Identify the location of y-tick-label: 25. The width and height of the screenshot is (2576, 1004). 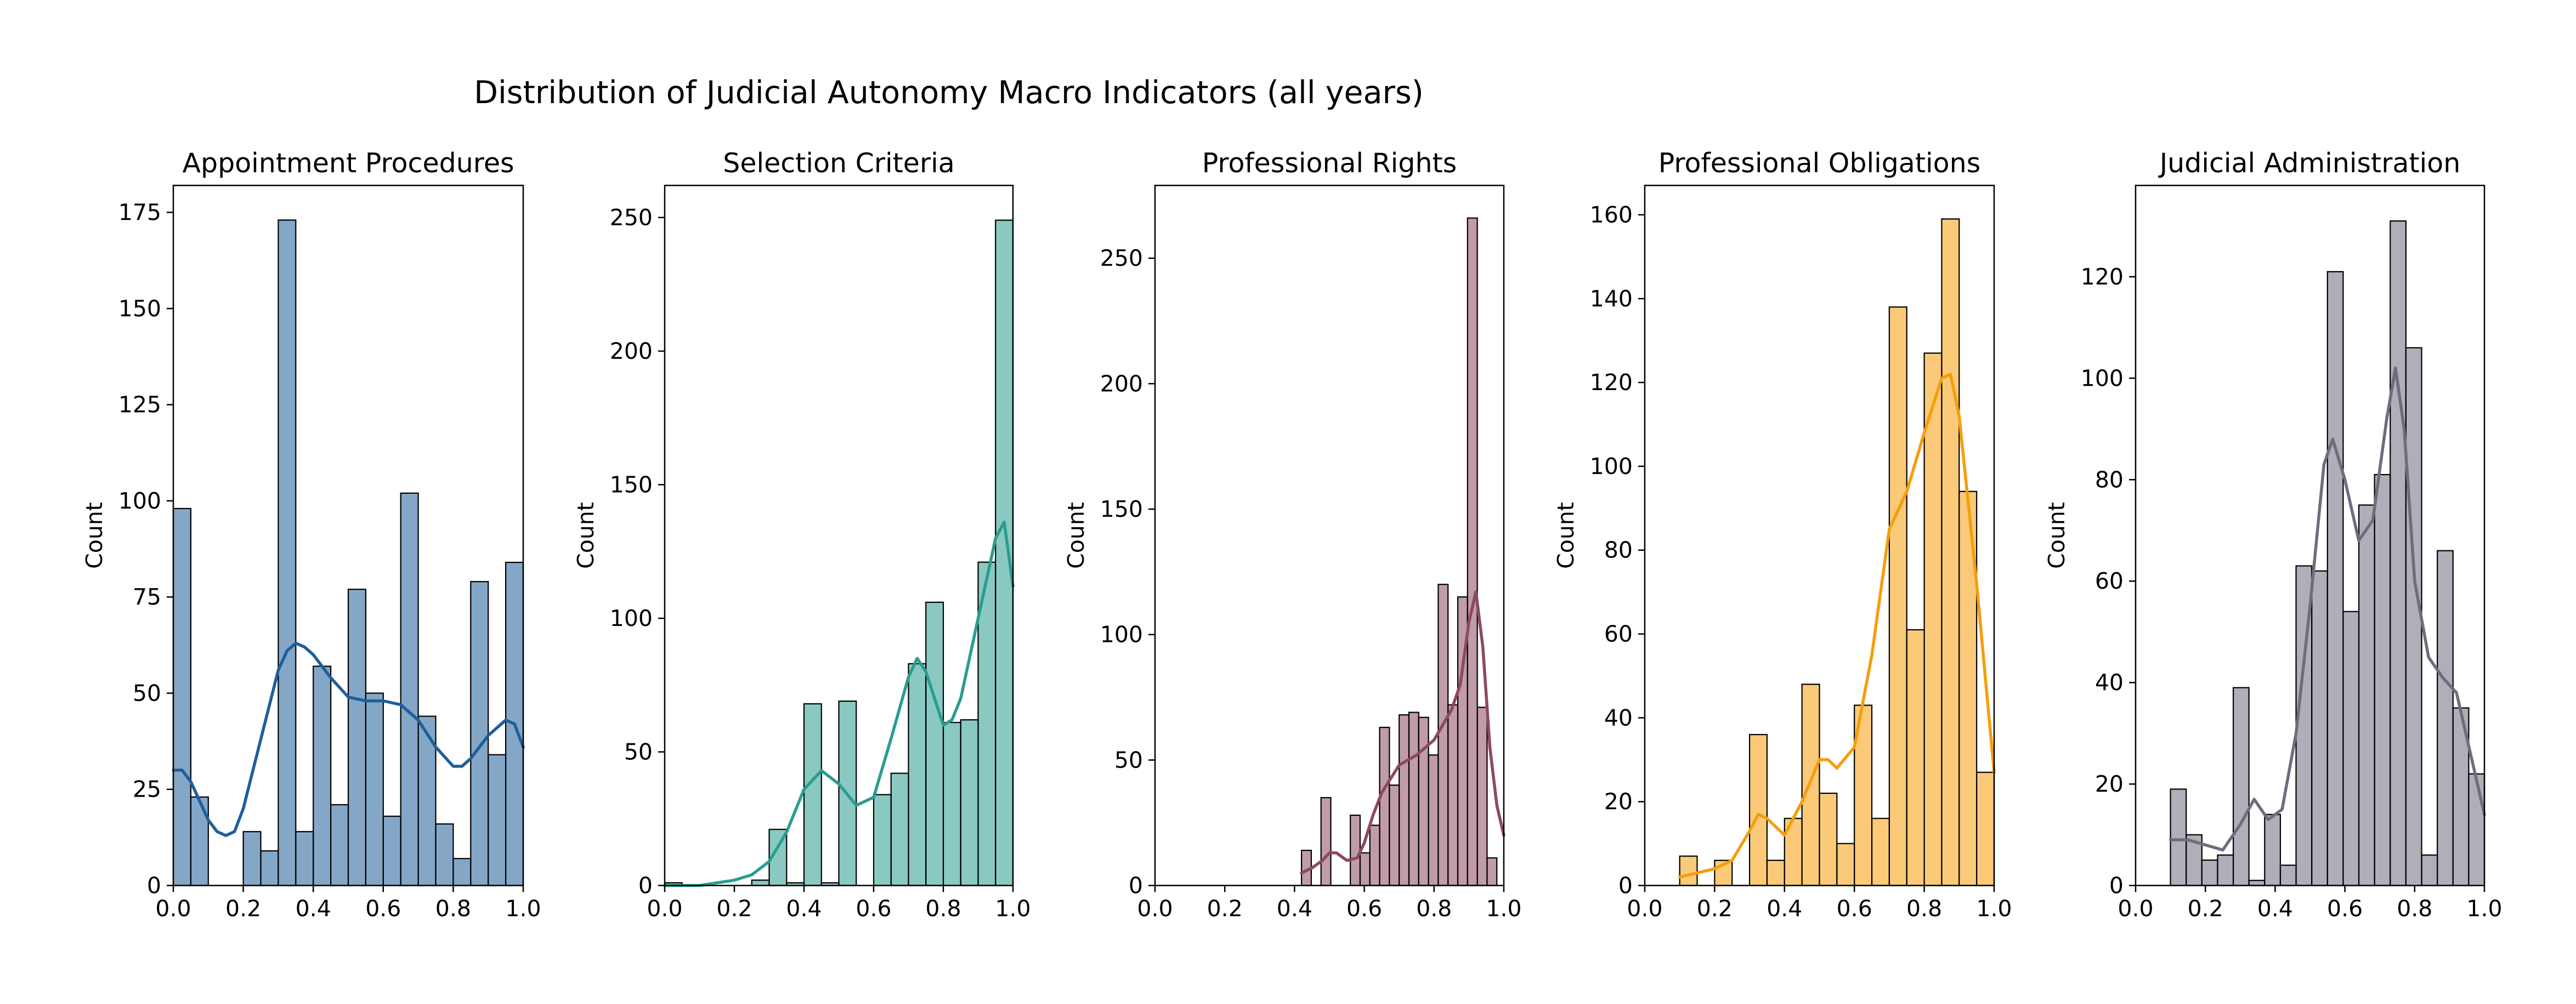
(147, 789).